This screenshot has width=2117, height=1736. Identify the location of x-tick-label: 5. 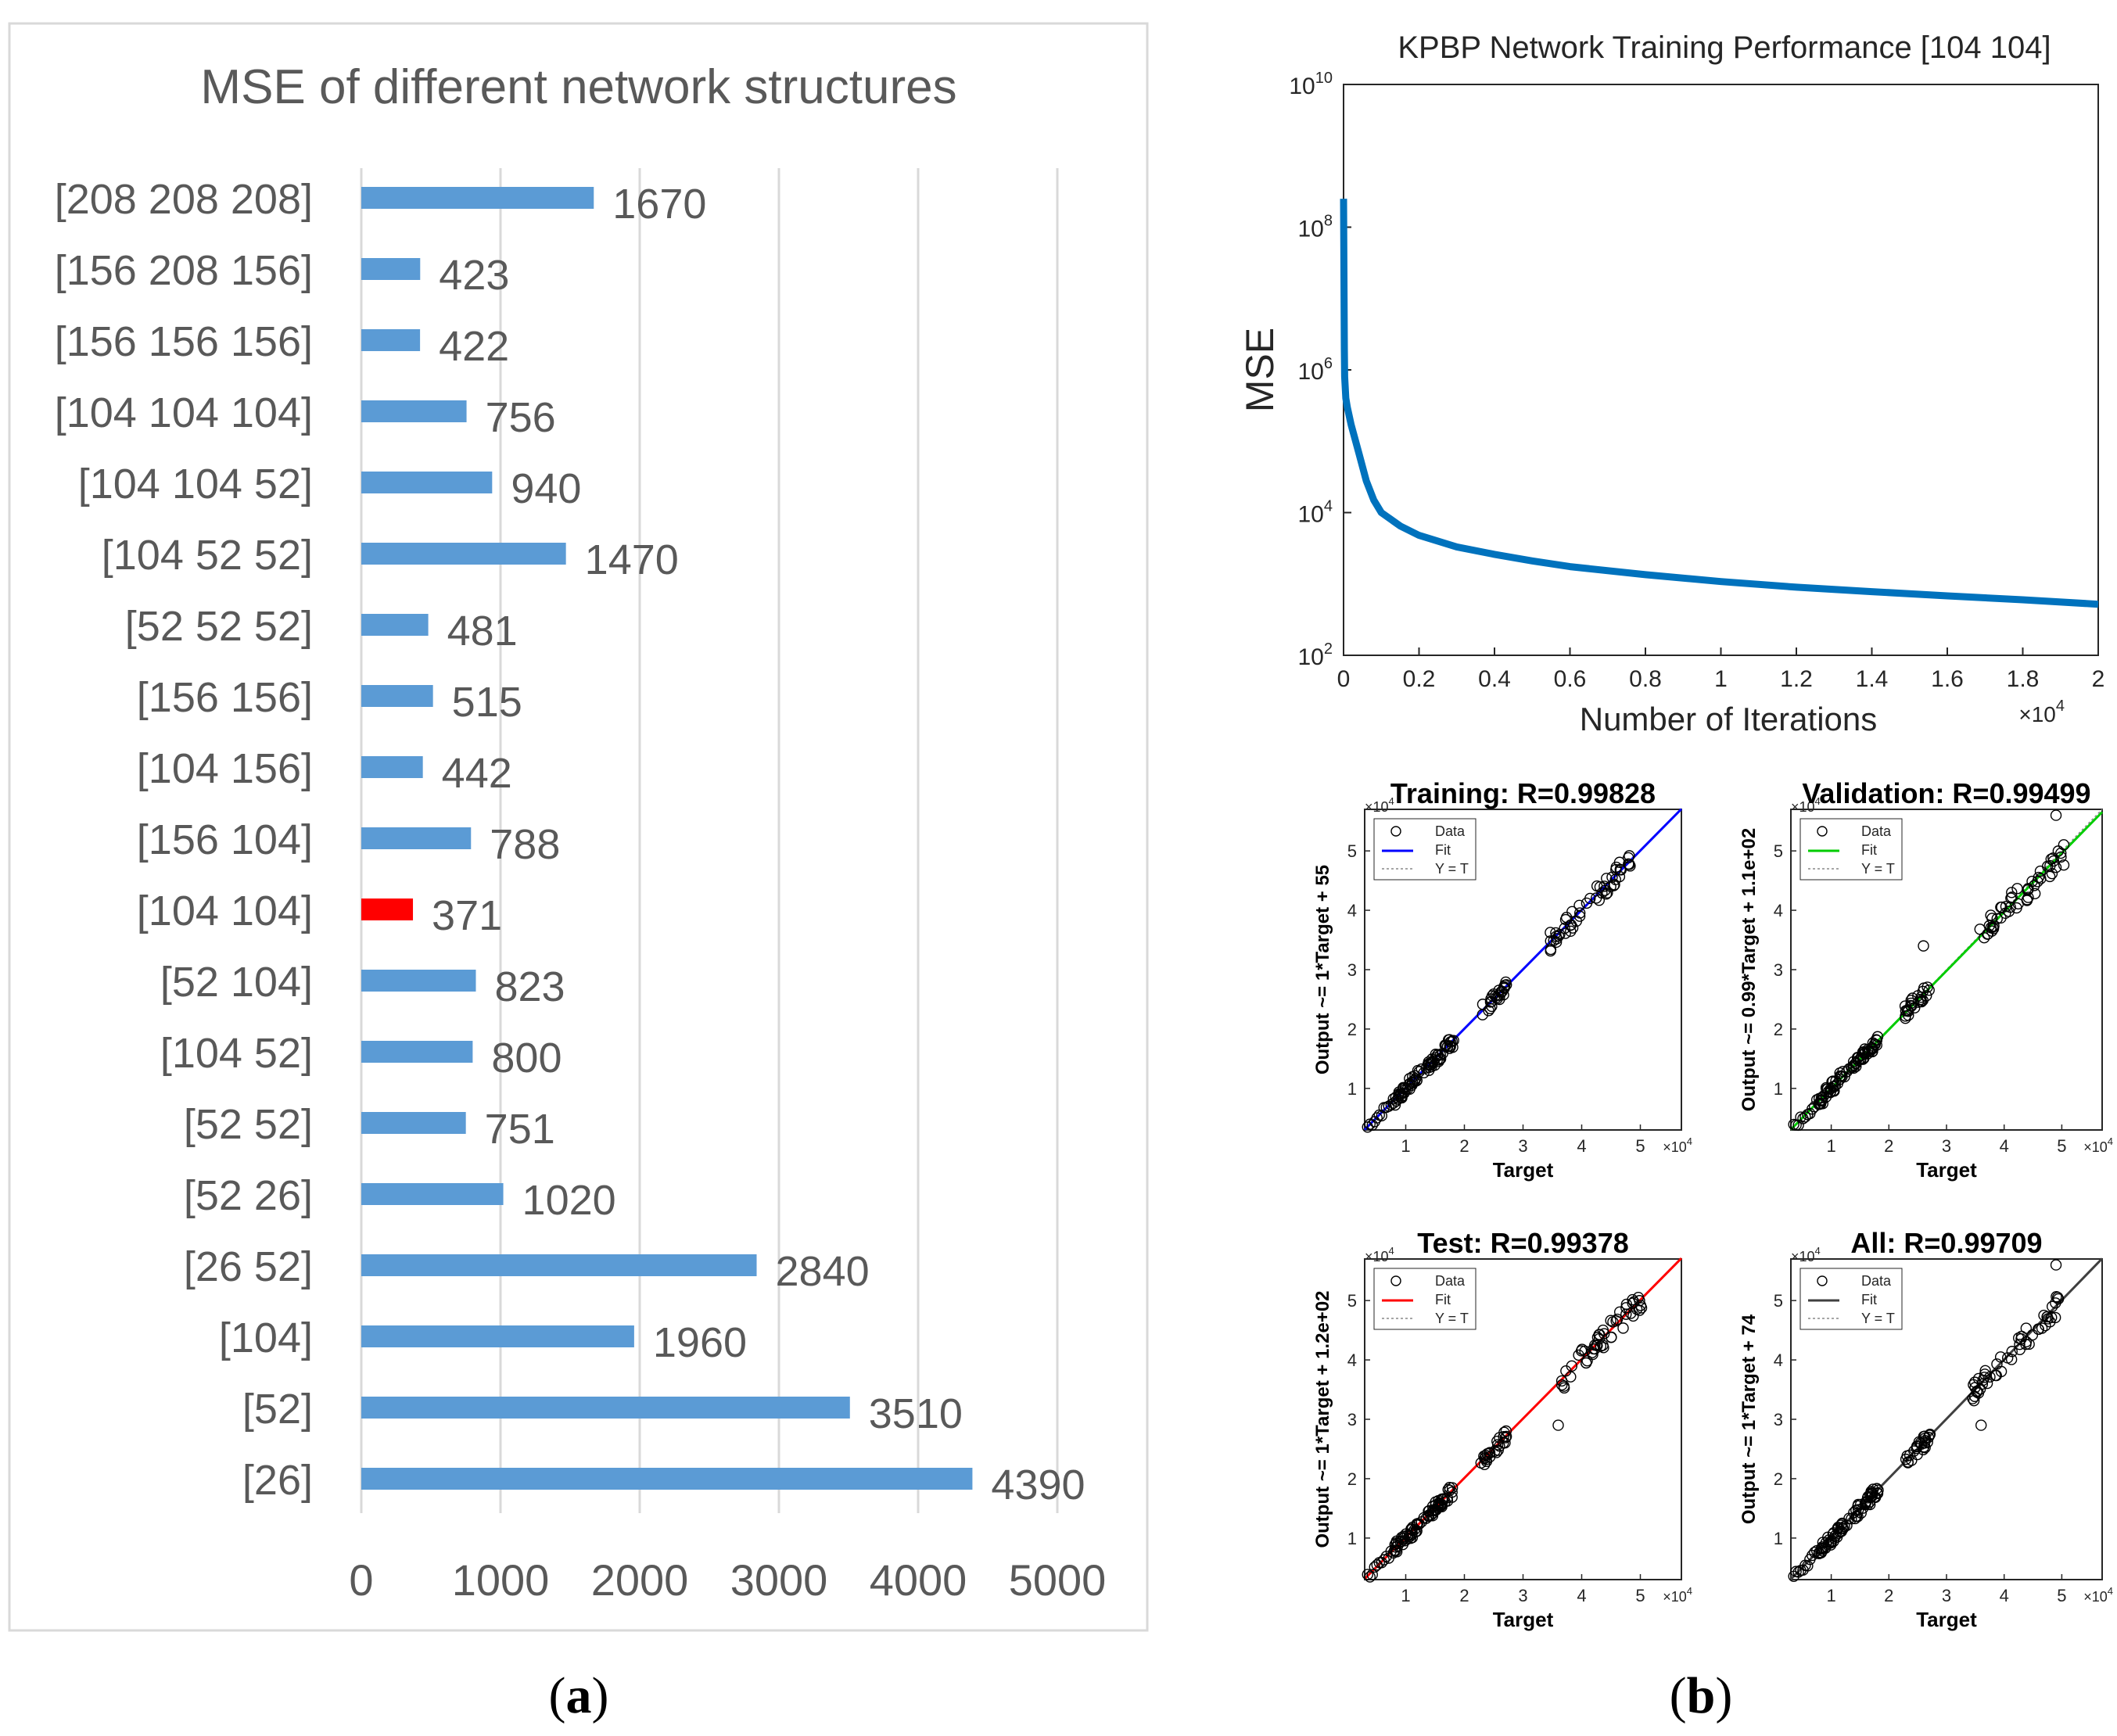
(1640, 1595).